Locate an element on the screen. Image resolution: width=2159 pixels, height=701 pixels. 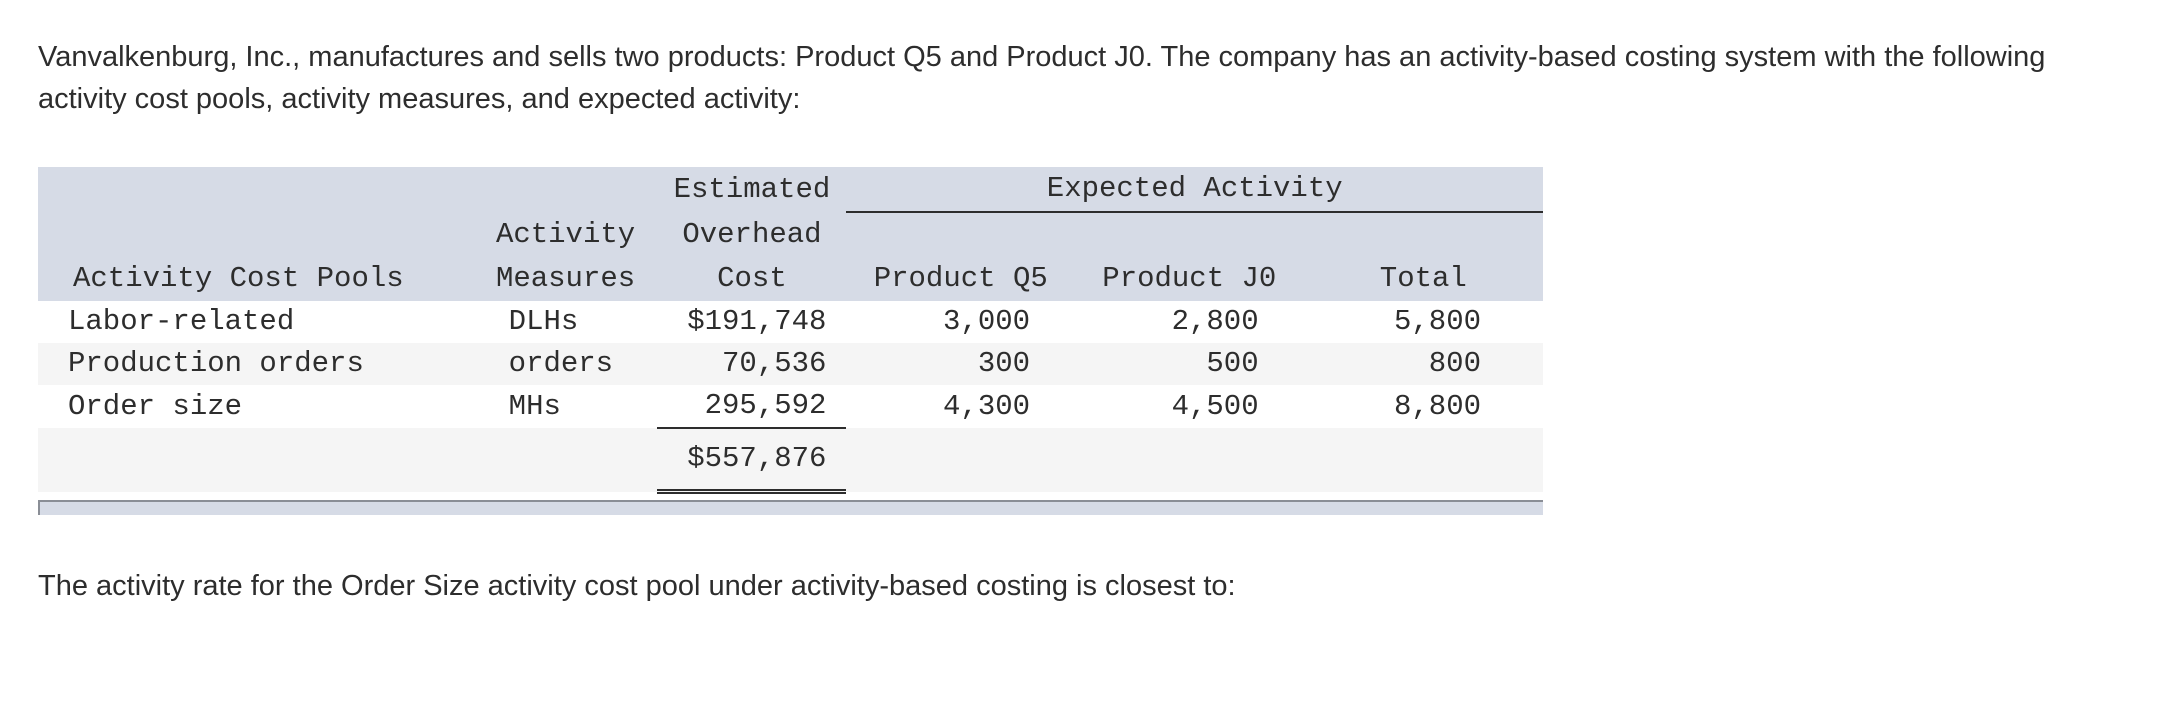
header-activity: Activity is located at coordinates (565, 234).